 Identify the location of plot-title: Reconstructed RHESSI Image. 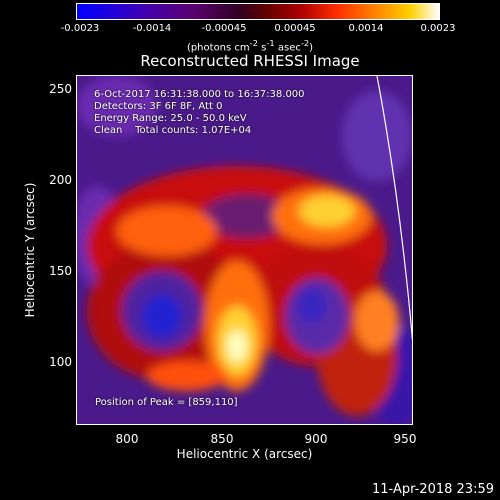
(250, 61).